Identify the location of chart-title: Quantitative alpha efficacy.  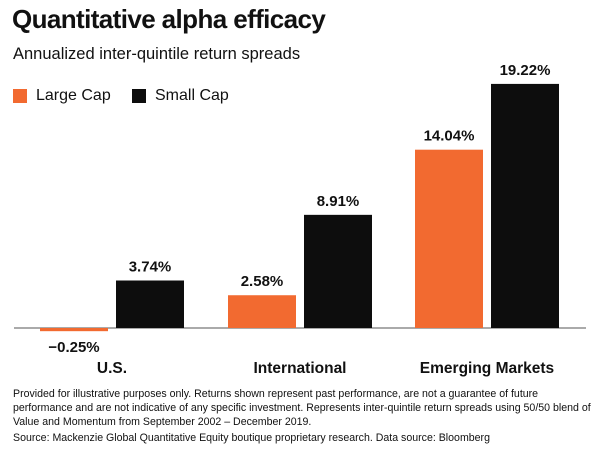
(169, 19).